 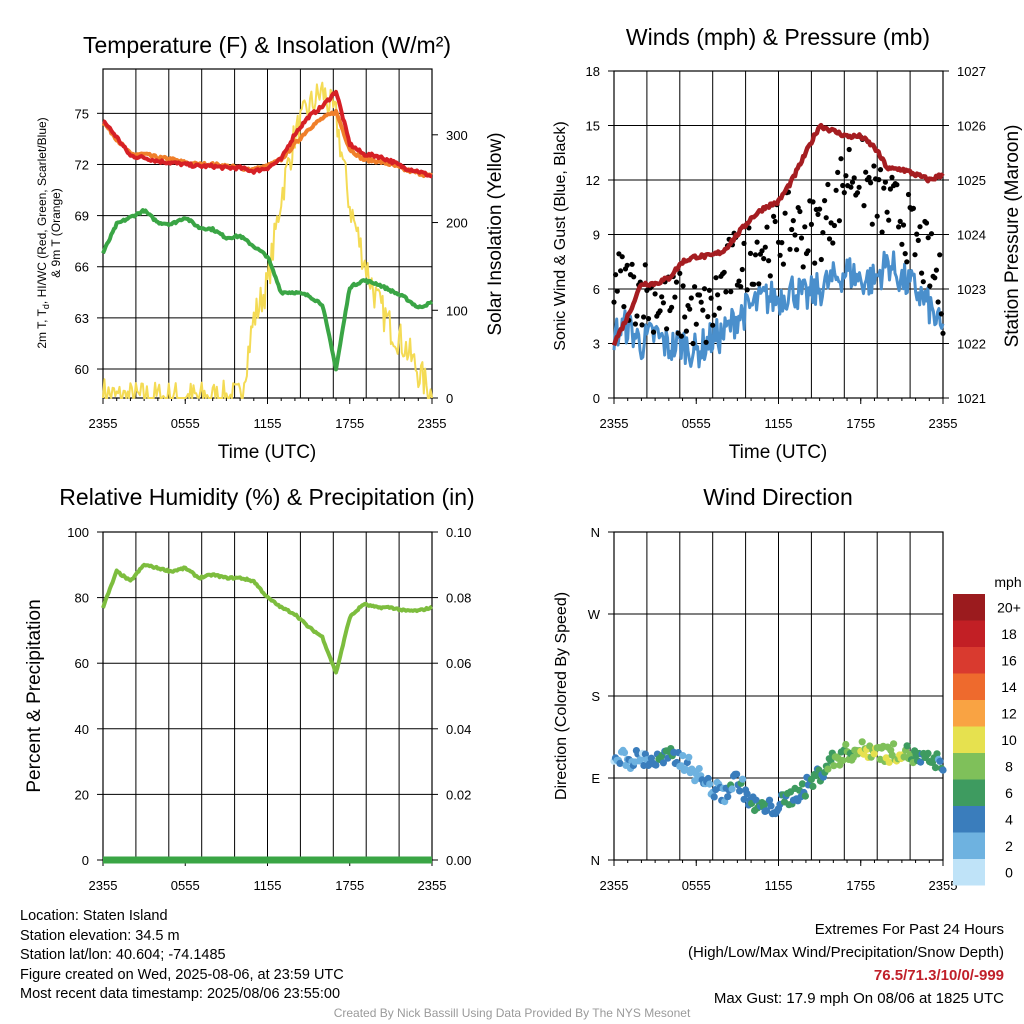 What do you see at coordinates (458, 532) in the screenshot?
I see `humidity-y2-tick-label: 0.10` at bounding box center [458, 532].